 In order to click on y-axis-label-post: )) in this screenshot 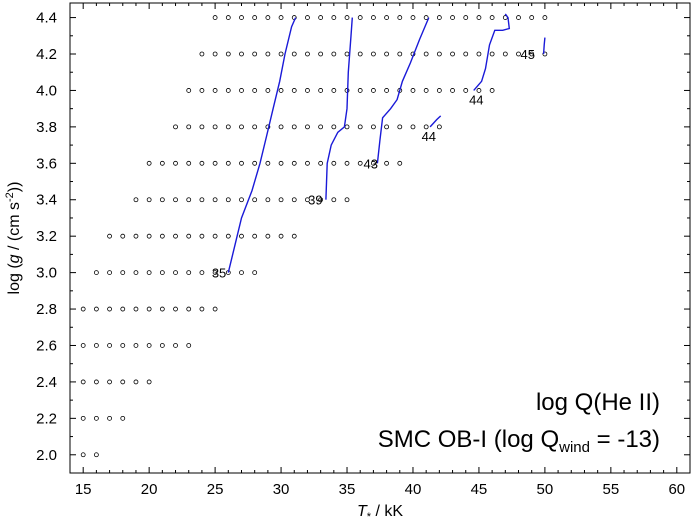, I will do `click(14, 187)`.